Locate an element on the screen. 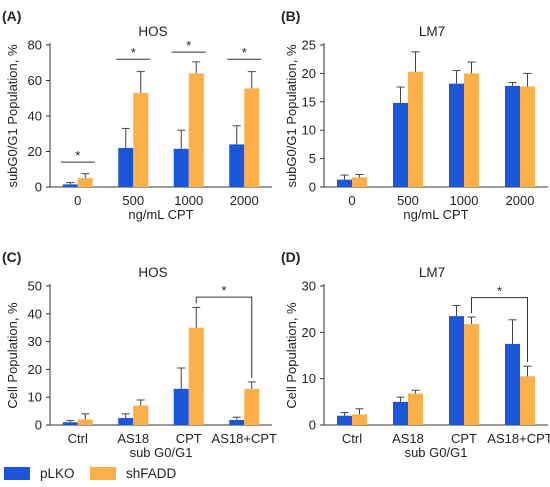  legend-item-plko: pLKO is located at coordinates (39, 473).